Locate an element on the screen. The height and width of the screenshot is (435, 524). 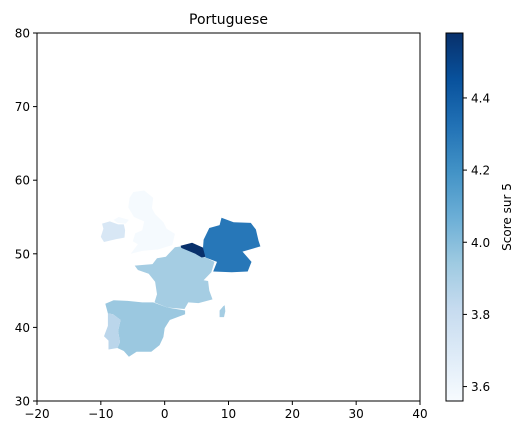
colorbar is located at coordinates (454, 217).